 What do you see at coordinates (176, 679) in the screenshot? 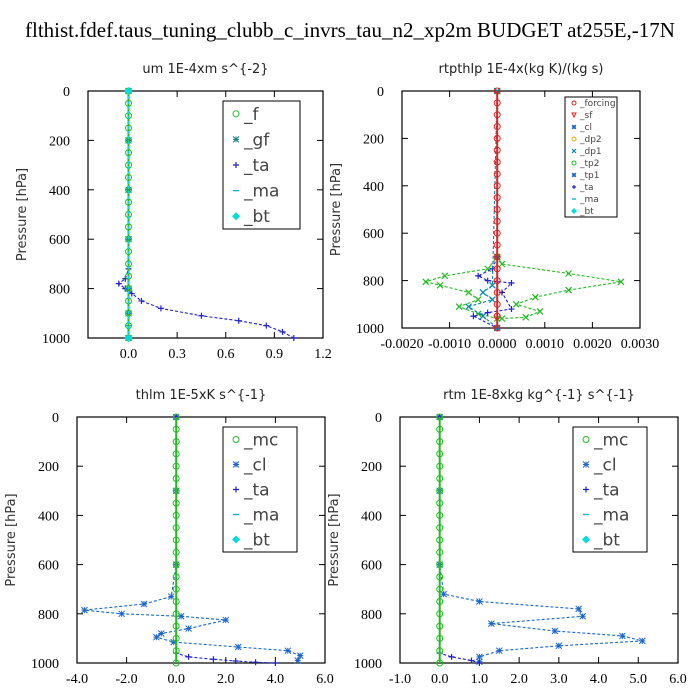
I see `panel-3-xtick-label: 0.0` at bounding box center [176, 679].